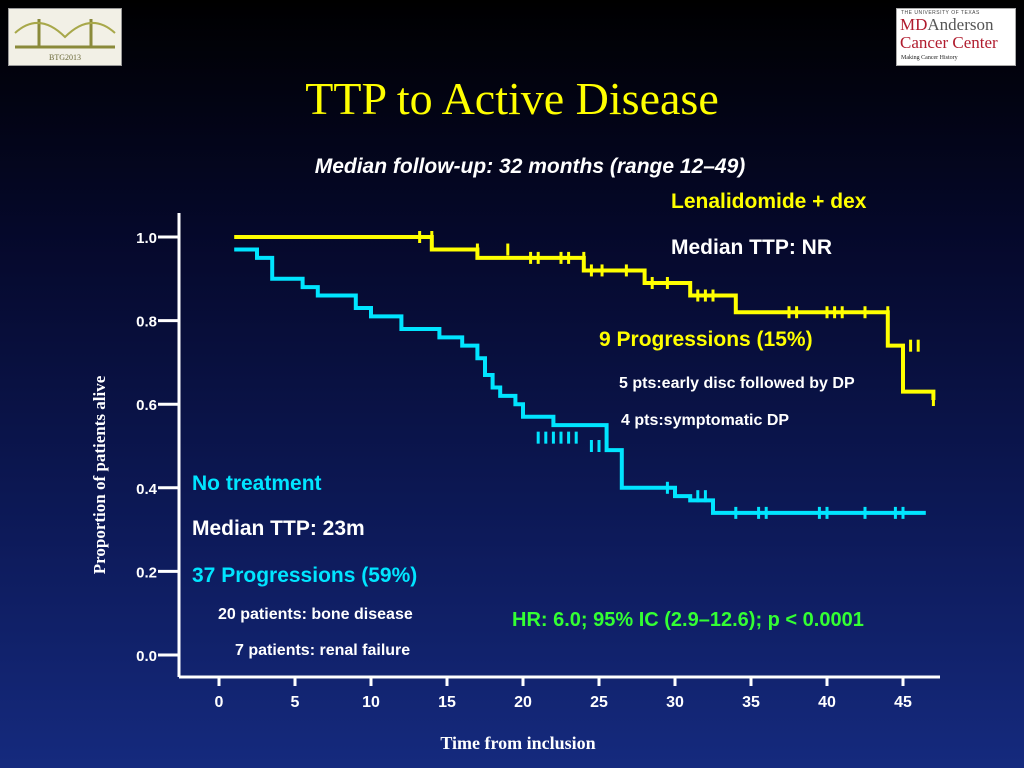 This screenshot has width=1024, height=768. I want to click on x-tick-label: 40, so click(827, 702).